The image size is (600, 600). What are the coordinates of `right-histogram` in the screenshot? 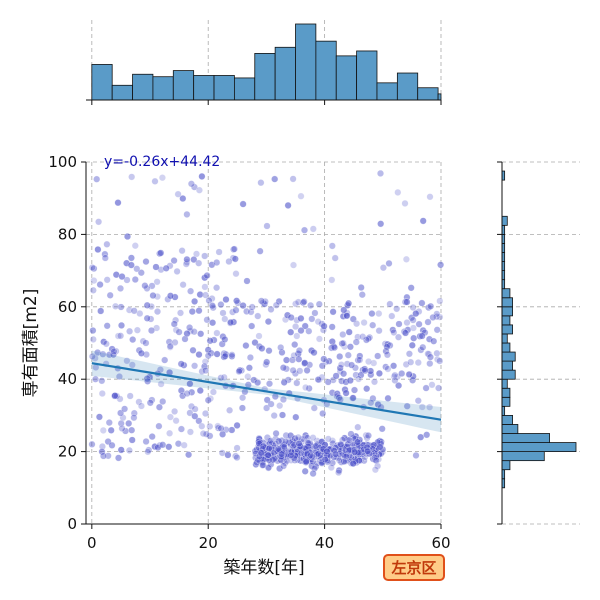 It's located at (538, 343).